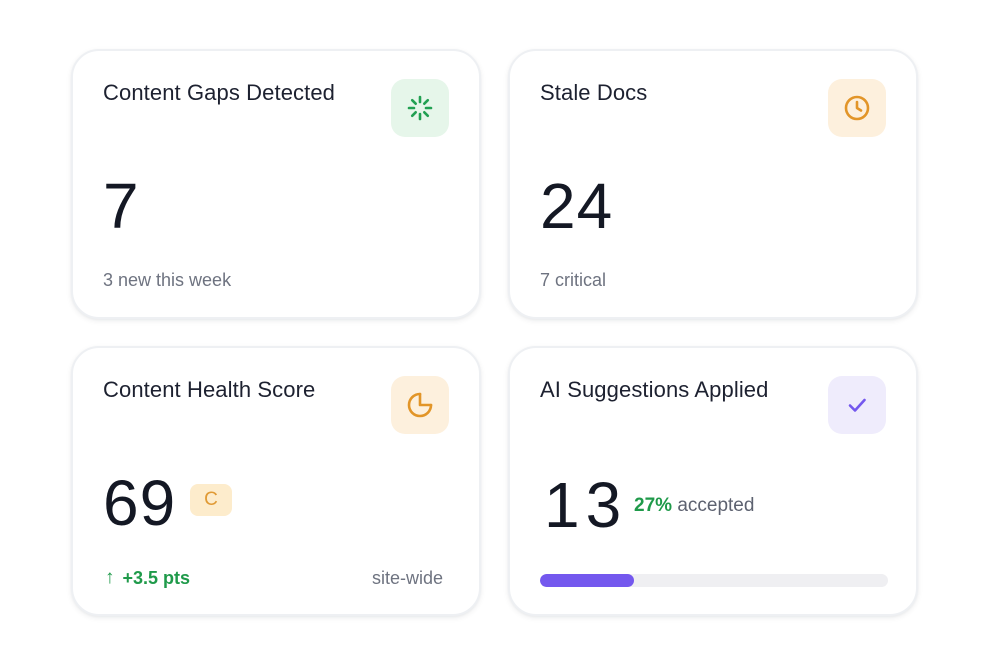 Image resolution: width=990 pixels, height=663 pixels. What do you see at coordinates (654, 389) in the screenshot?
I see `card-title: AI Suggestions Applied` at bounding box center [654, 389].